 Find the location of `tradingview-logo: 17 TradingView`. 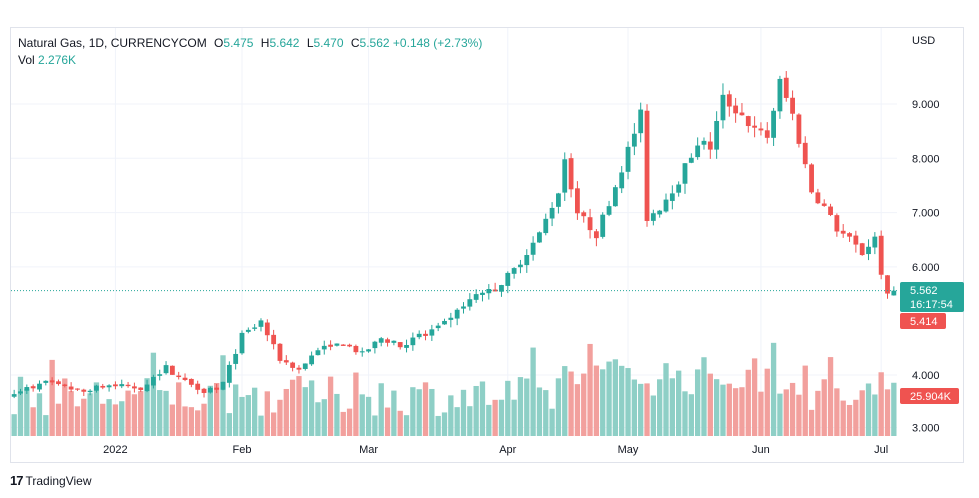

tradingview-logo: 17 TradingView is located at coordinates (51, 480).